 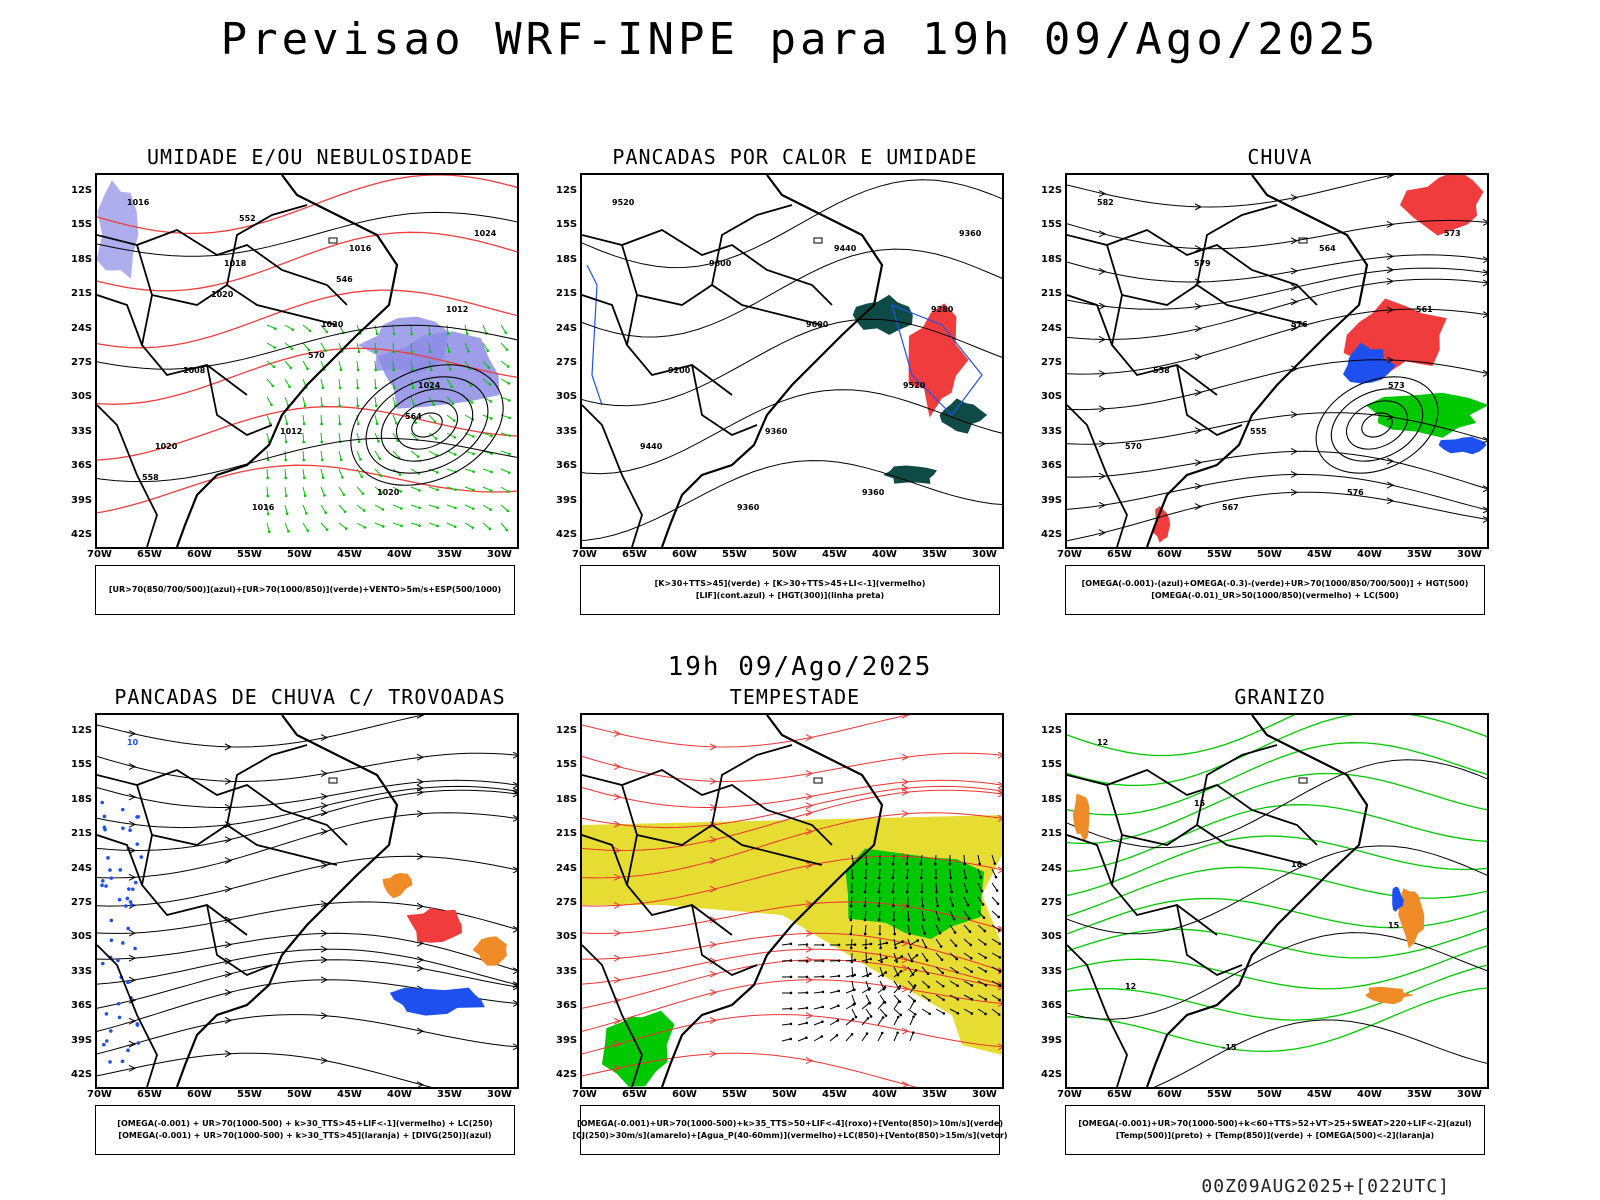 I want to click on map-svg: 10, so click(x=307, y=901).